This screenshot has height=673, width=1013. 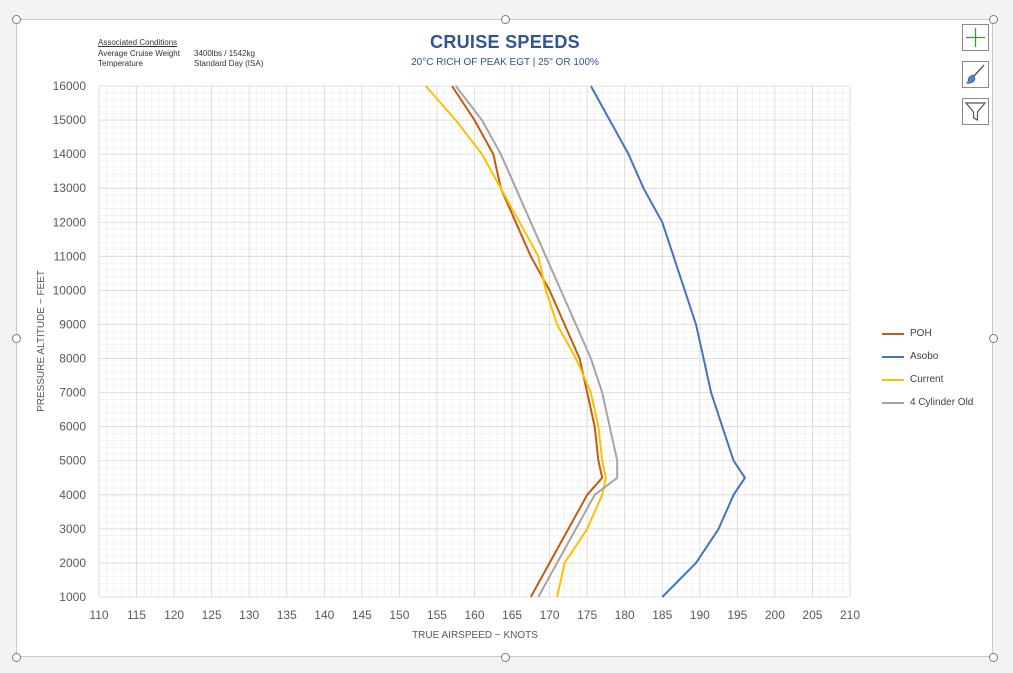 What do you see at coordinates (72, 393) in the screenshot?
I see `y-tick-label: 7000` at bounding box center [72, 393].